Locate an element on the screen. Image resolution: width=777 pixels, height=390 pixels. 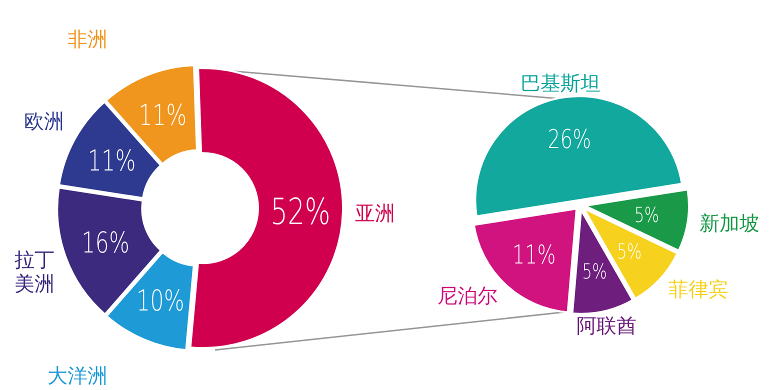
data-label: 16% is located at coordinates (106, 243).